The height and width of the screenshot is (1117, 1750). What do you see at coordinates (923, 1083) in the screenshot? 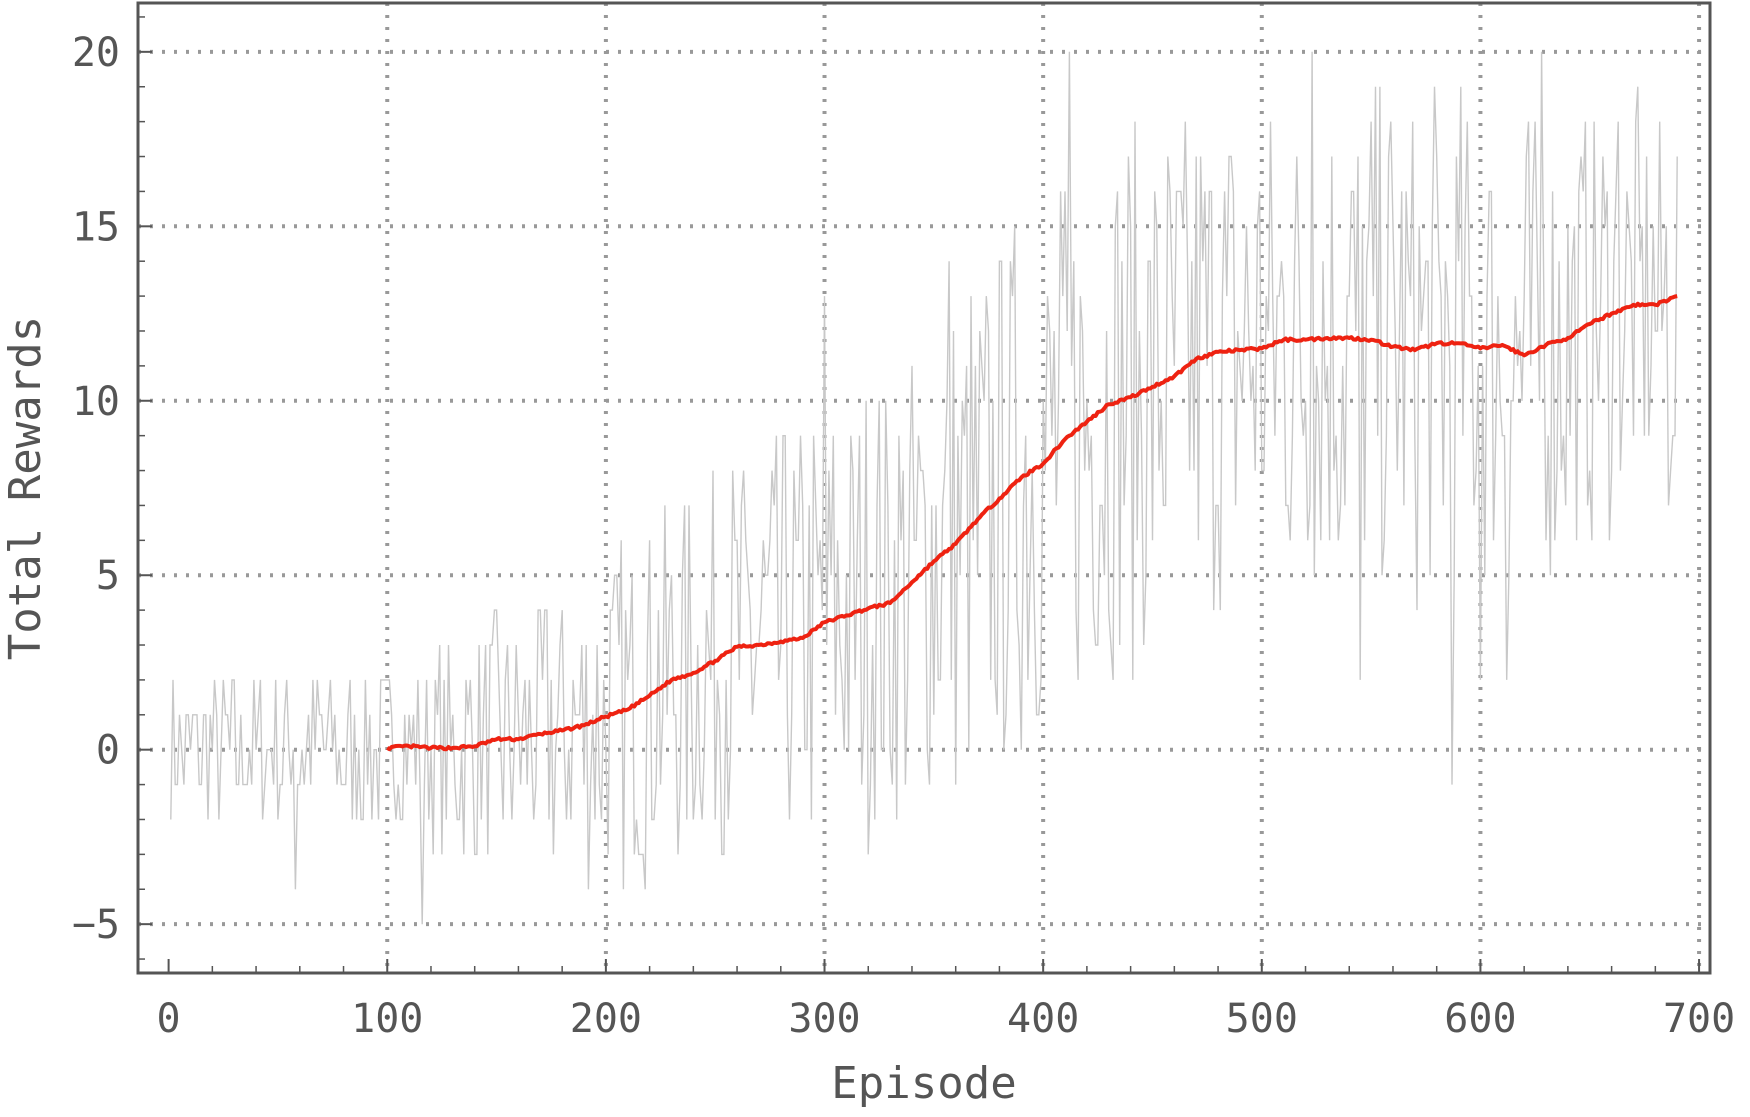
I see `x-axis-label: Episode` at bounding box center [923, 1083].